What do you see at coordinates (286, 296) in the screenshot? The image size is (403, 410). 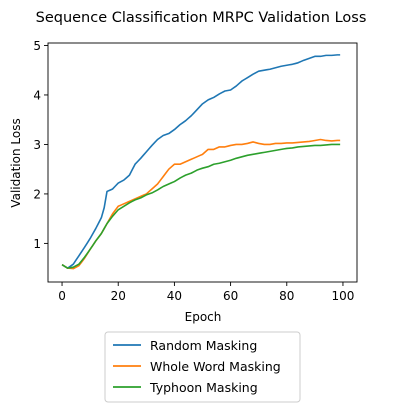 I see `x-tick-label: 80` at bounding box center [286, 296].